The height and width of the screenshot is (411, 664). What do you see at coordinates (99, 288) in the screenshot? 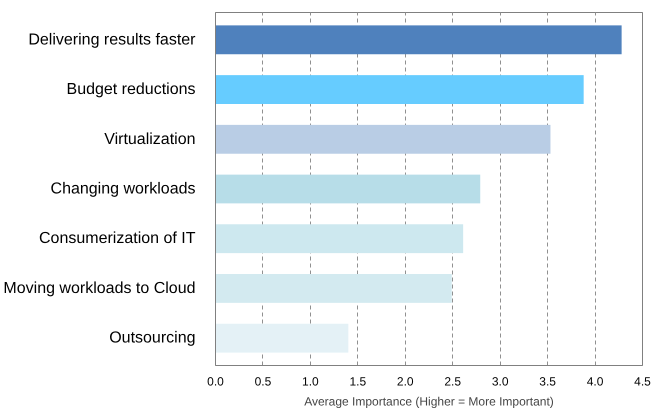
I see `y-tick-label: Moving workloads to Cloud` at bounding box center [99, 288].